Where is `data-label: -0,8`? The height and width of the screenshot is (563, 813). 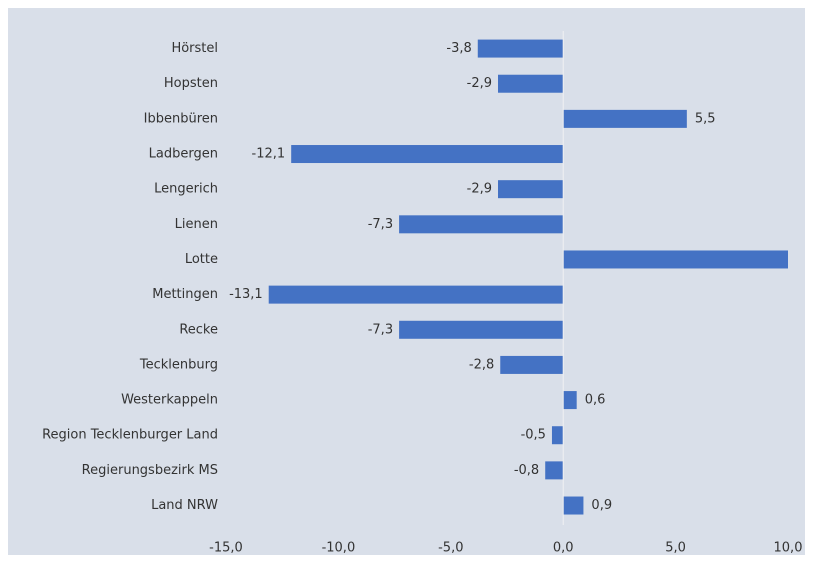 data-label: -0,8 is located at coordinates (526, 470).